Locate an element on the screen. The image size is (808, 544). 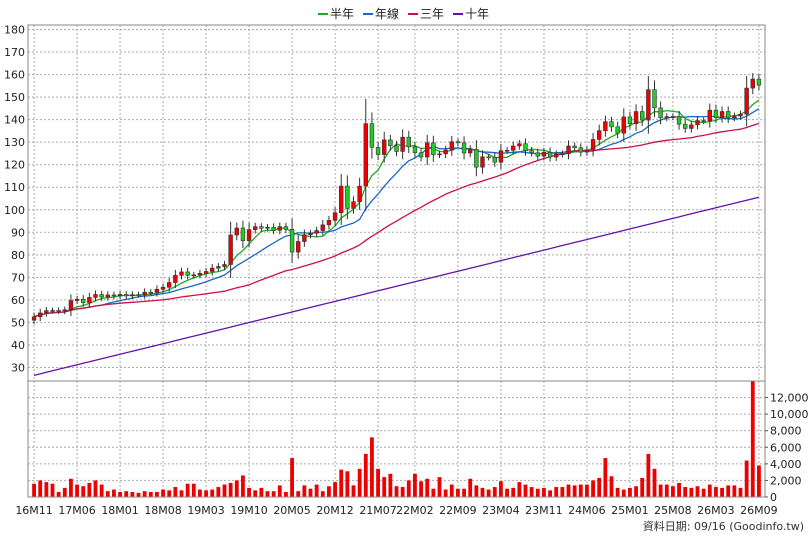
price-tick-label: 160 is located at coordinates (14, 75).